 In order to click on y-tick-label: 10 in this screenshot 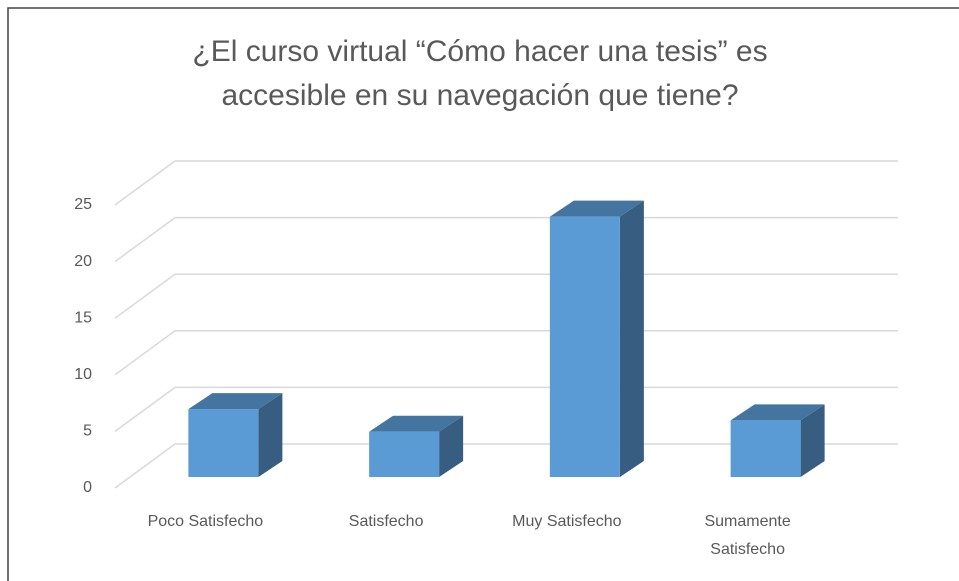, I will do `click(83, 374)`.